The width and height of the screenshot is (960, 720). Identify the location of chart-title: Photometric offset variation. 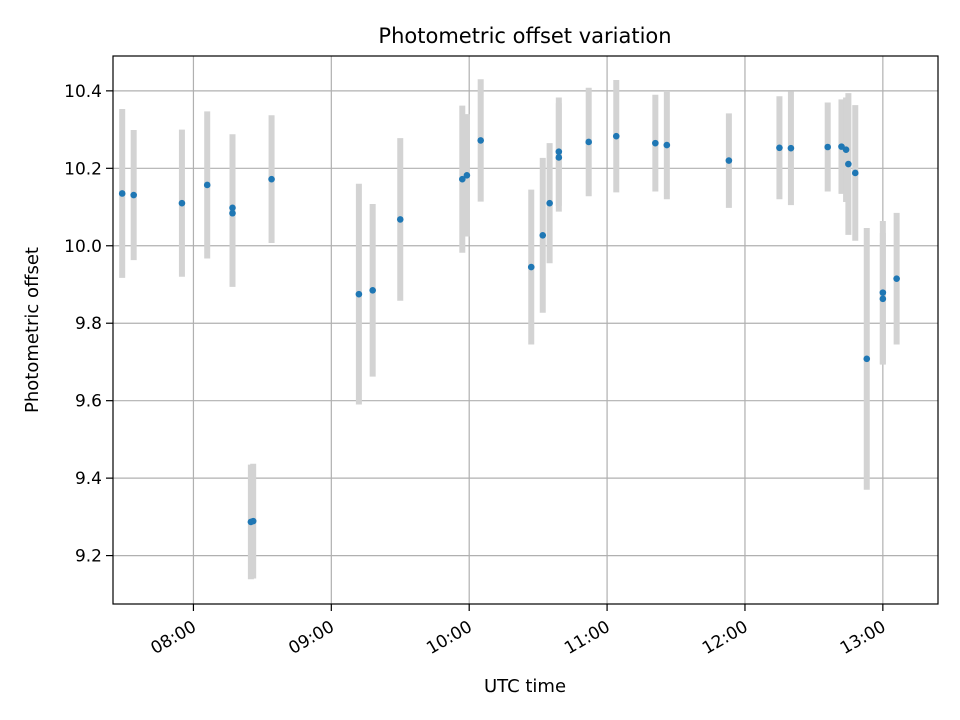
(524, 36).